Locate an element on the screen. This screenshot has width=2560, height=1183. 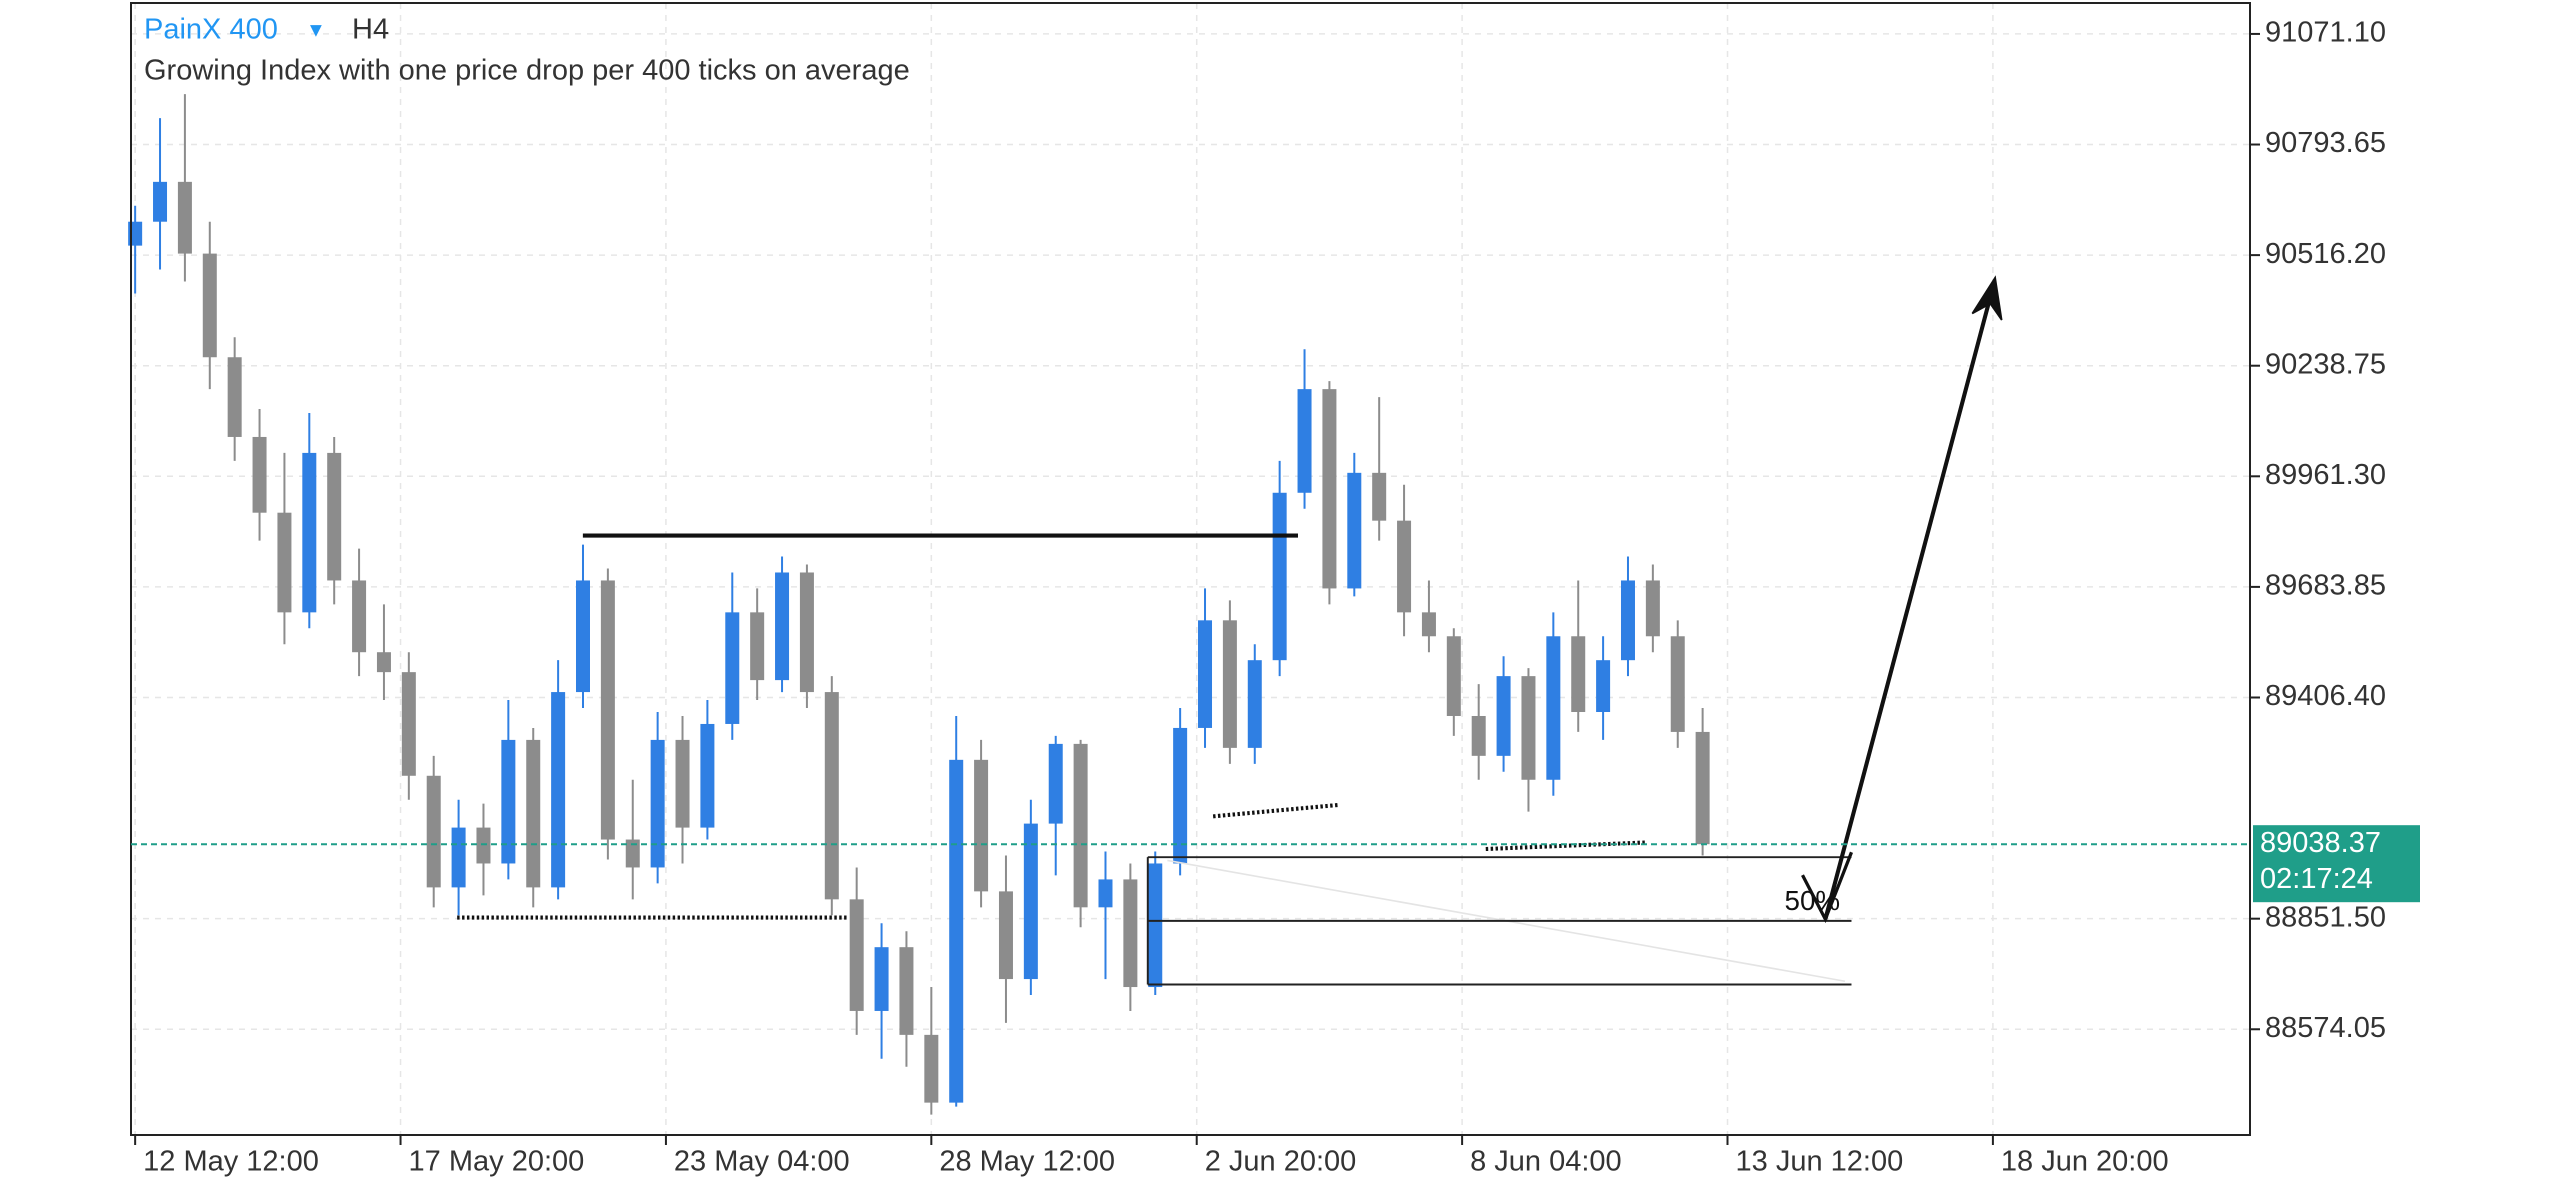
fib-label: 50% is located at coordinates (1813, 900).